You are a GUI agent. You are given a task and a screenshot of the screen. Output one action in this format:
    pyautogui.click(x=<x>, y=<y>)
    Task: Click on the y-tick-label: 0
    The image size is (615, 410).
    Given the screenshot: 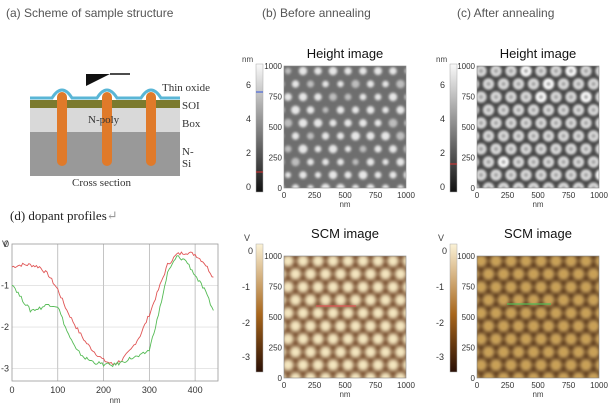 What is the action you would take?
    pyautogui.click(x=473, y=378)
    